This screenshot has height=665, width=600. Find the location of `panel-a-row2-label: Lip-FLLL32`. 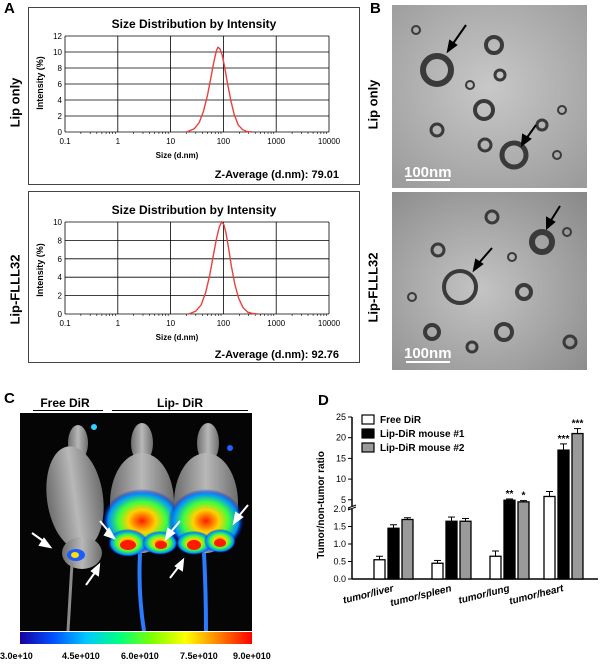

panel-a-row2-label: Lip-FLLL32 is located at coordinates (15, 289).